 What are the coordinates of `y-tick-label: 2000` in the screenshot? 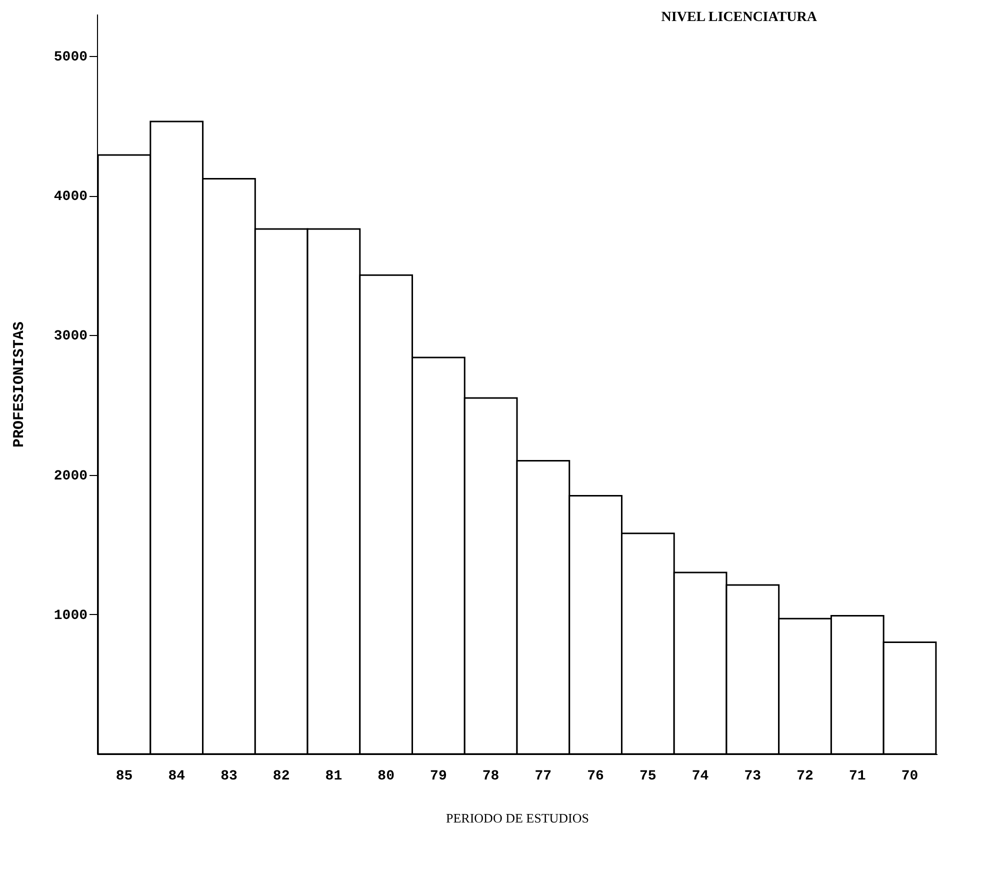 It's located at (71, 476).